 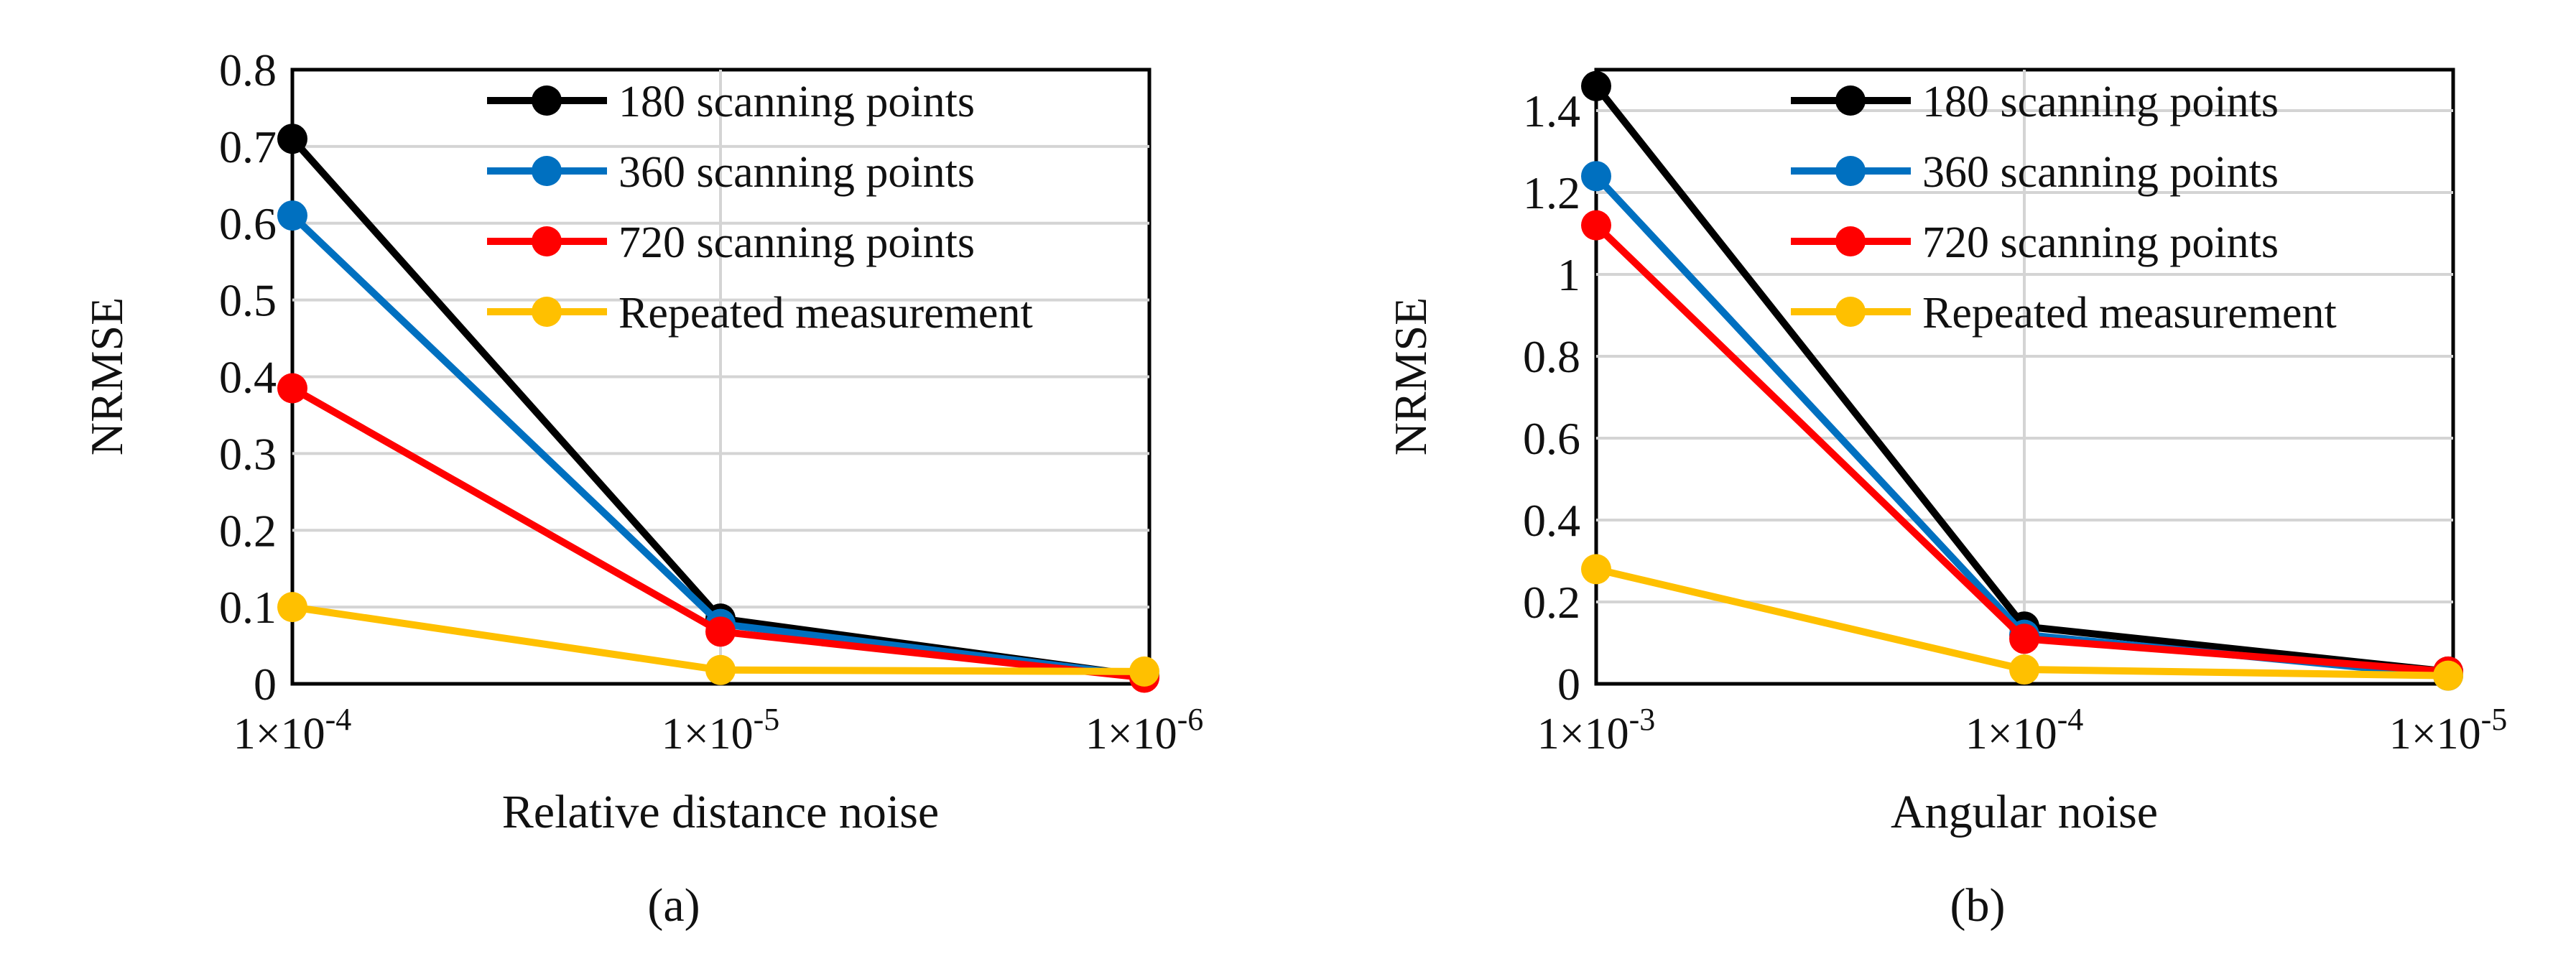 I want to click on x-tick-label: 1×10⁻³, so click(x=1596, y=730).